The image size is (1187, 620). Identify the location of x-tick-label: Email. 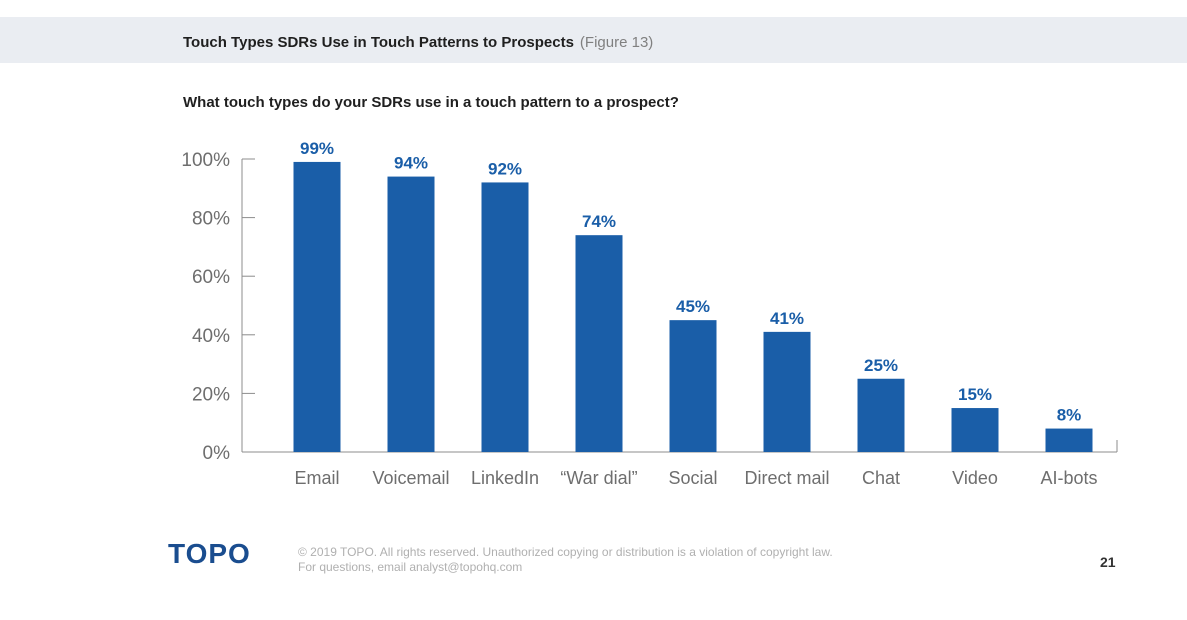
(316, 478).